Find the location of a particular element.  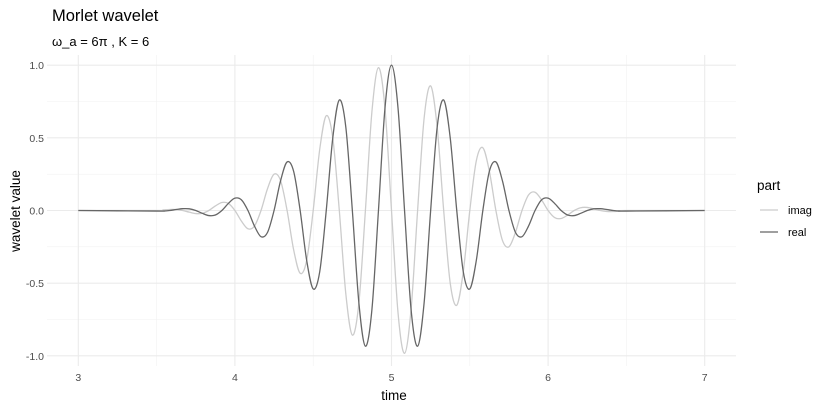

legend-label-real: real is located at coordinates (797, 233).